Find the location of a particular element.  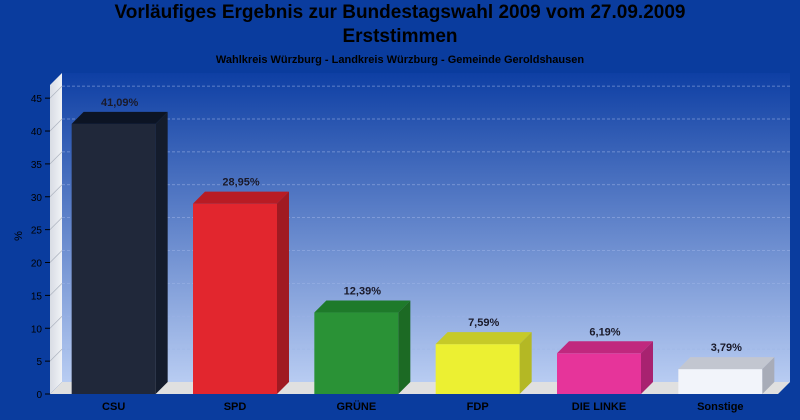

x-tick-label: DIE LINKE is located at coordinates (599, 407).